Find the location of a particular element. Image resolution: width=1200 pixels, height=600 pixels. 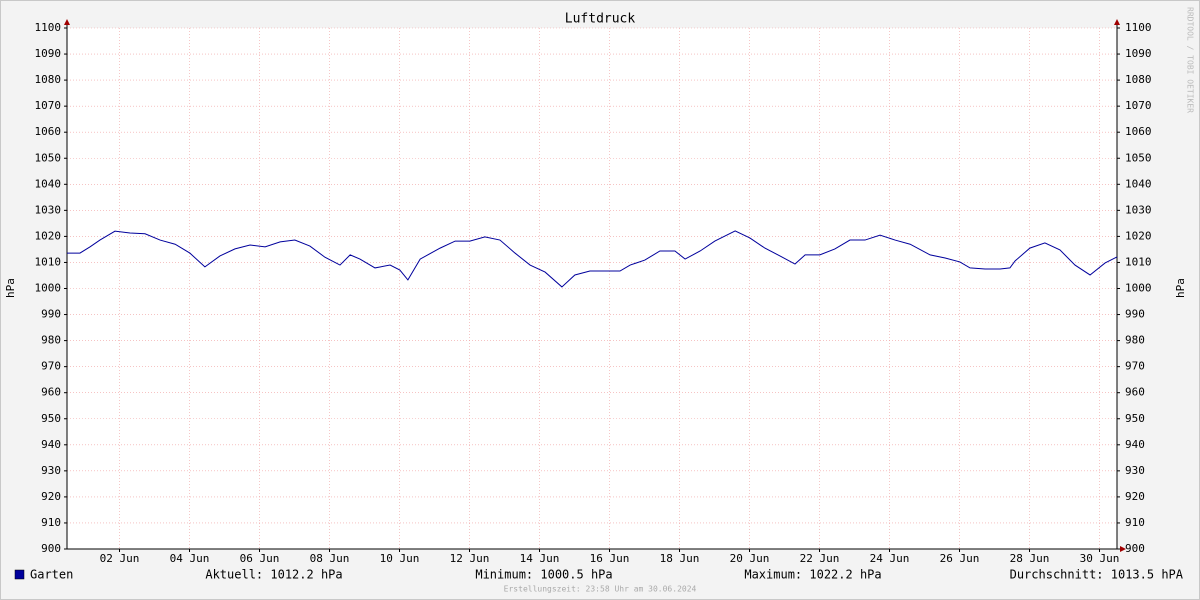

y-tick-label: 930 is located at coordinates (51, 470).